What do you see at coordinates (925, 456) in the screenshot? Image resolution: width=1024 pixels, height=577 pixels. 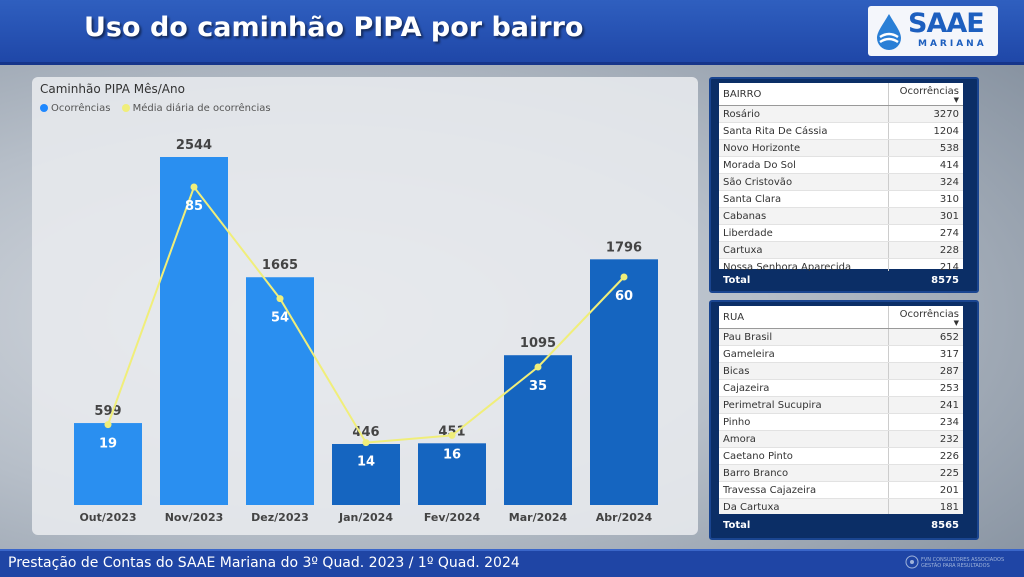 I see `cell-value: 226` at bounding box center [925, 456].